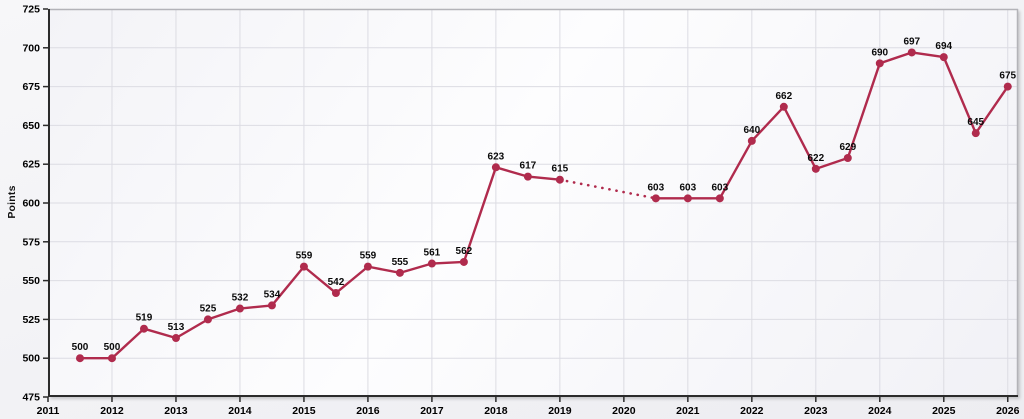 The width and height of the screenshot is (1024, 419). I want to click on data-point-label: 640, so click(751, 130).